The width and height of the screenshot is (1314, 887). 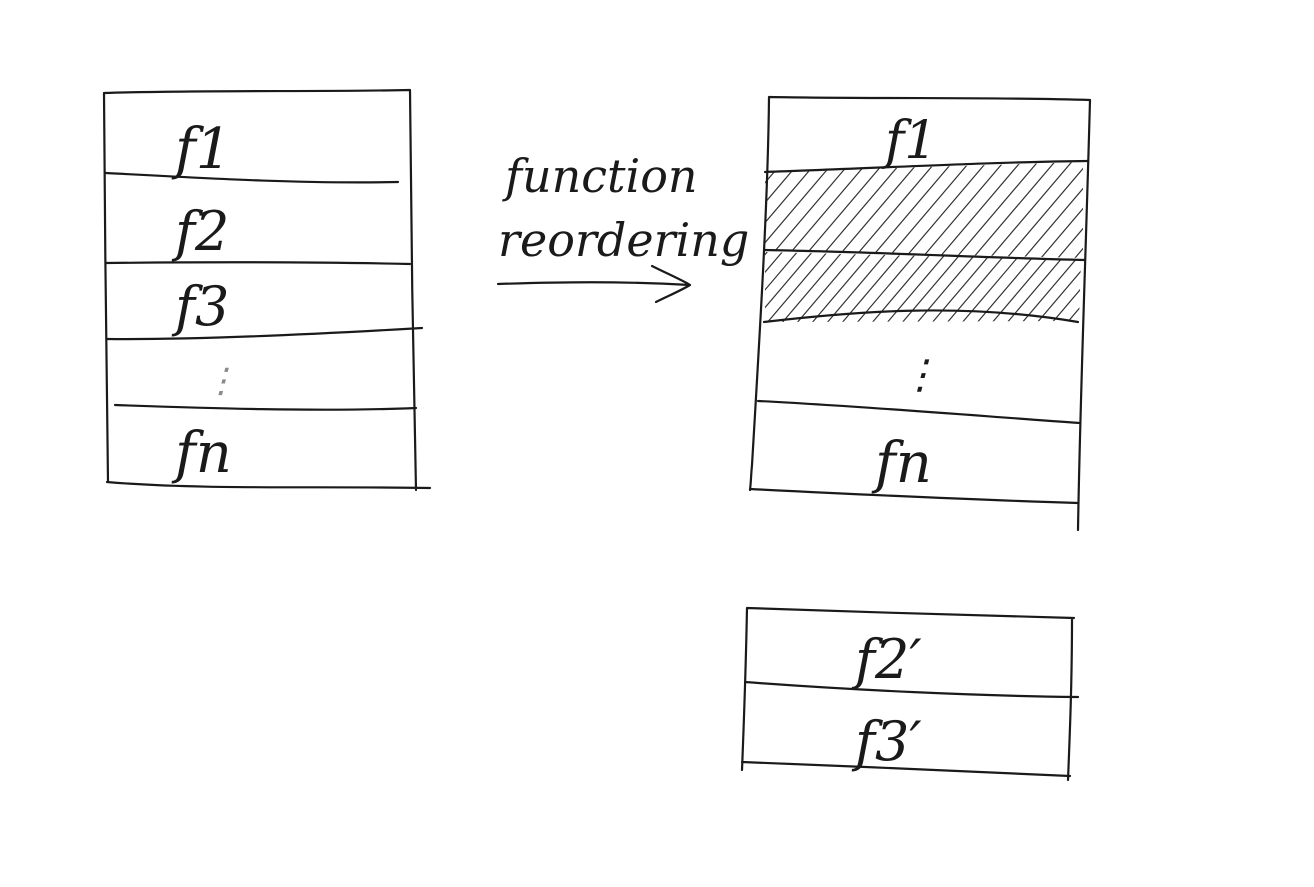 I want to click on original-block-label: f3, so click(x=200, y=306).